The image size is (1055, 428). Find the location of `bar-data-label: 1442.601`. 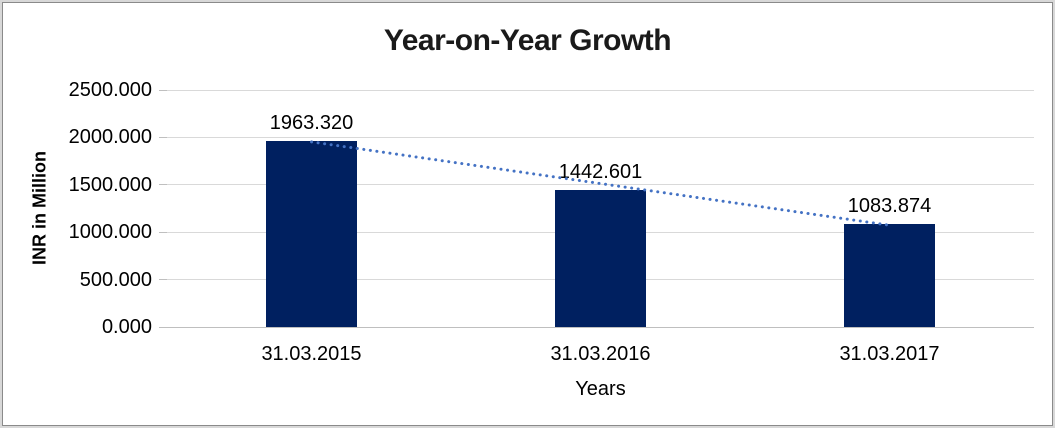

bar-data-label: 1442.601 is located at coordinates (600, 172).